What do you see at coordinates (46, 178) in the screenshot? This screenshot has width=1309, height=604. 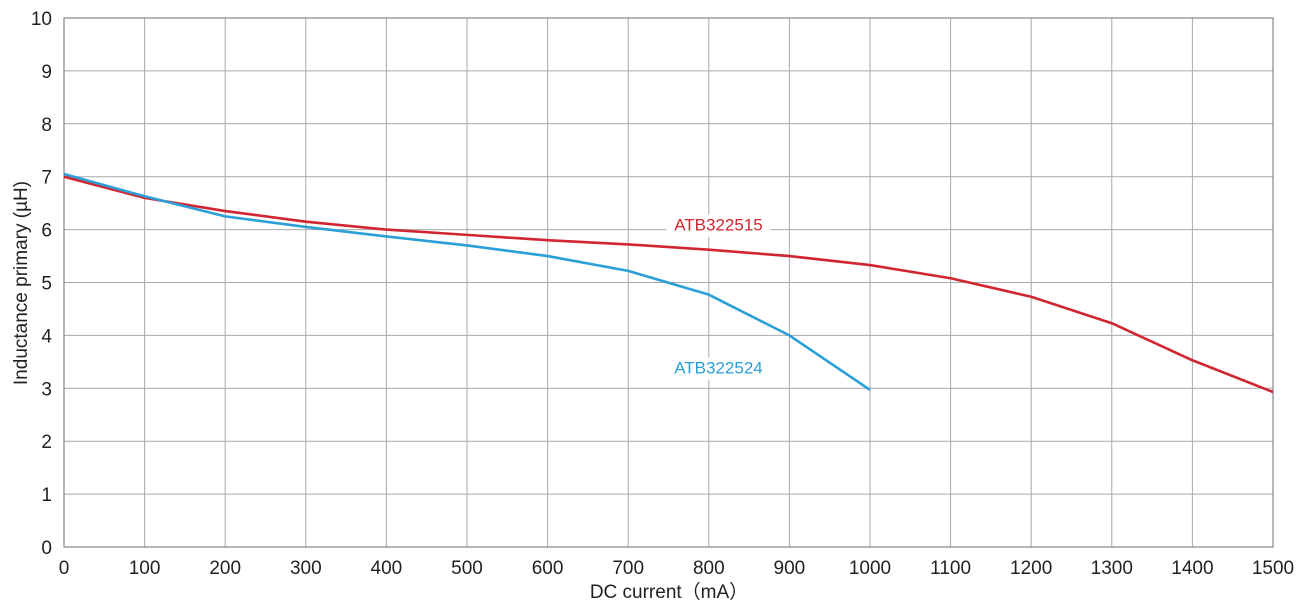 I see `y-tick-7: 7` at bounding box center [46, 178].